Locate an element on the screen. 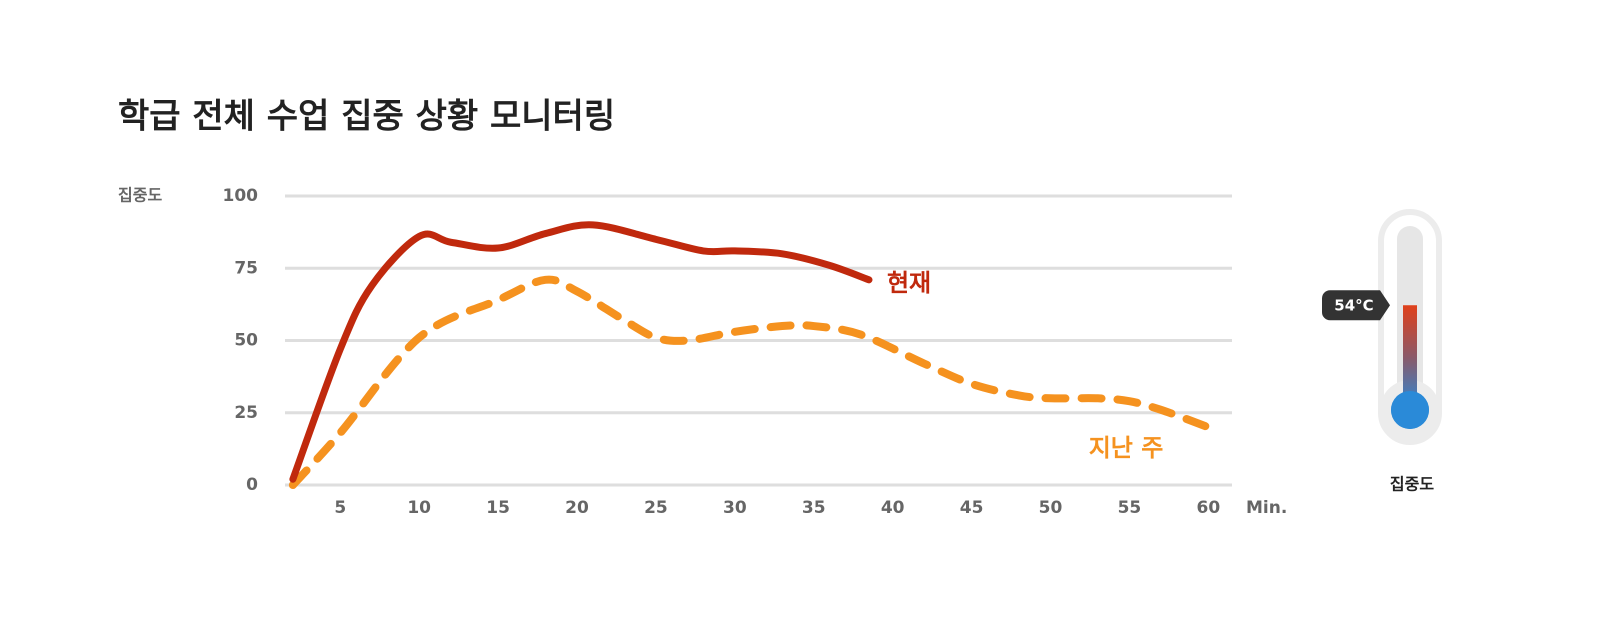 The width and height of the screenshot is (1616, 642). y-axis-label: 집중도 is located at coordinates (140, 195).